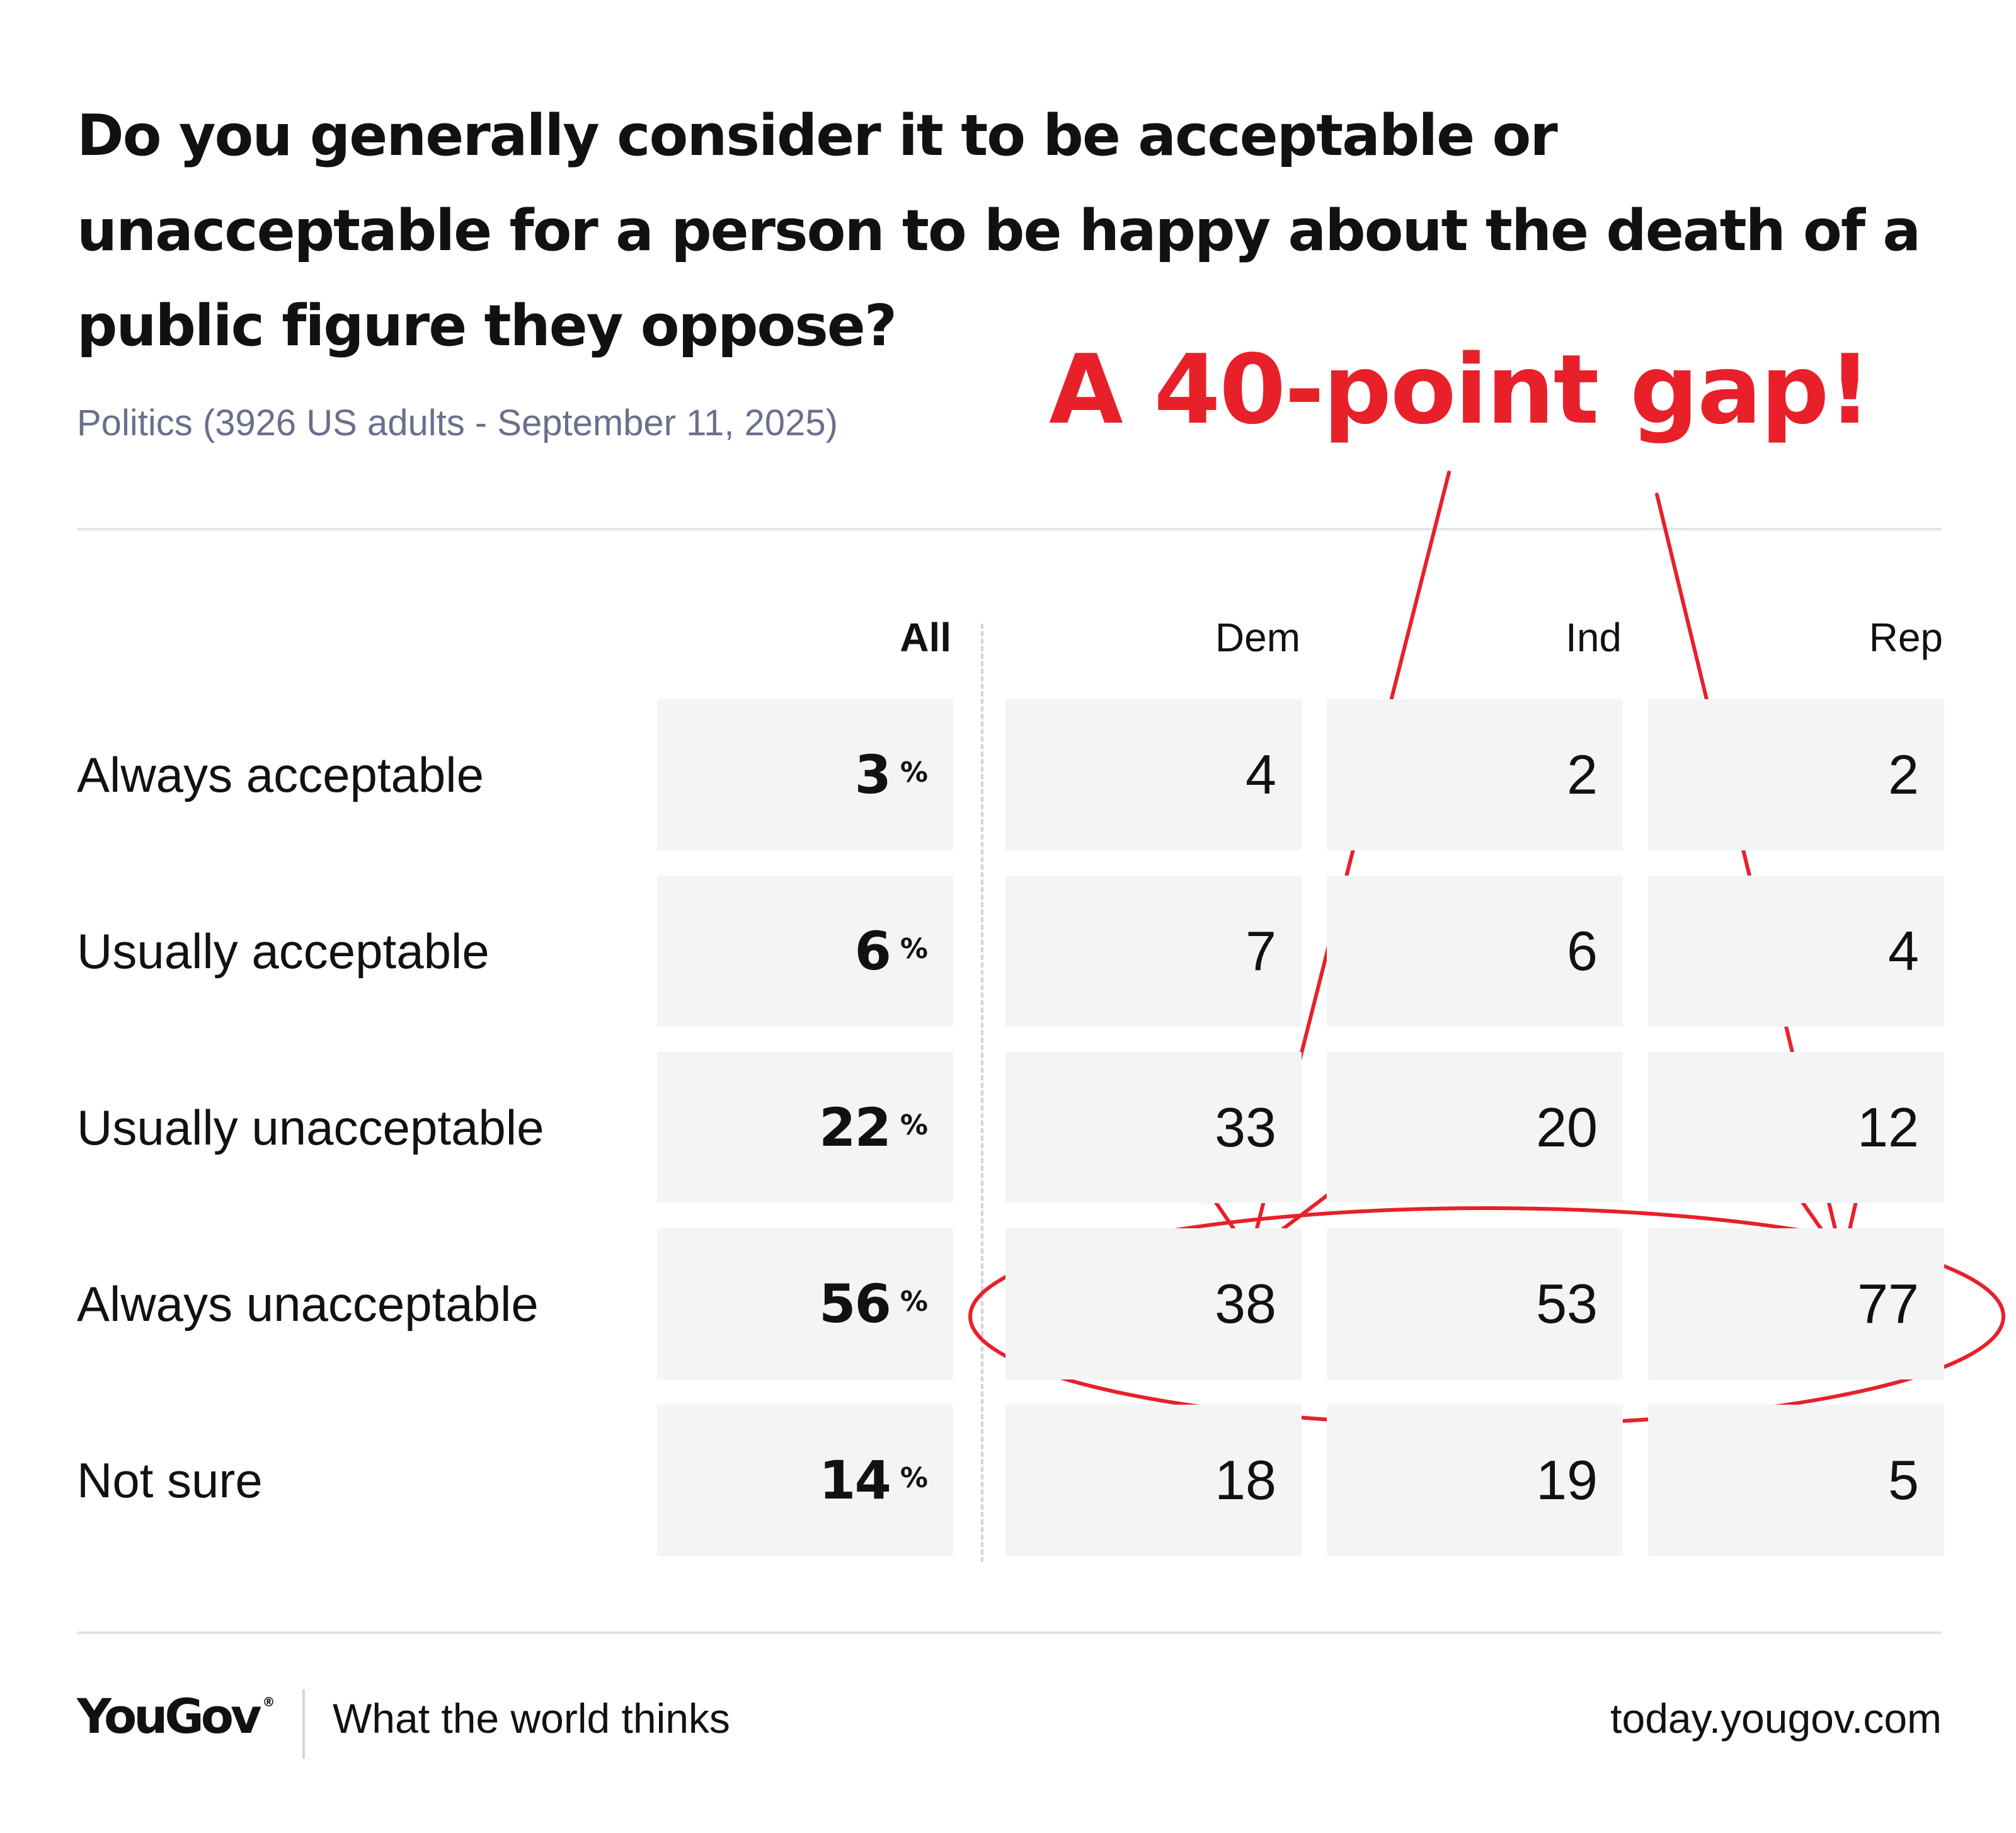 The image size is (2016, 1833). Describe the element at coordinates (1245, 1127) in the screenshot. I see `cell-value: 33` at that location.